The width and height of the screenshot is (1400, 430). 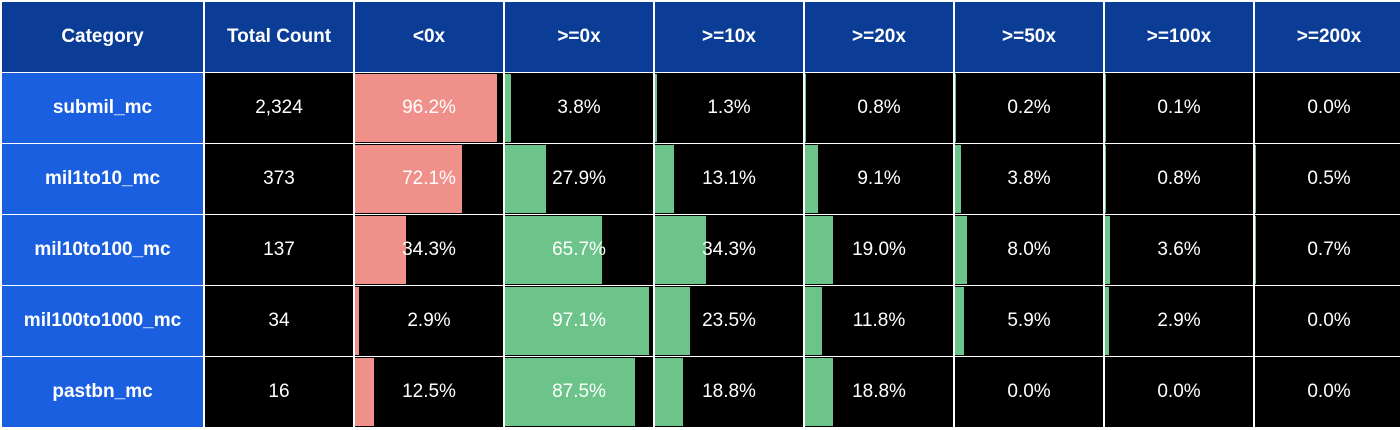 I want to click on percent-cell-gte-20x: 18.8%, so click(x=879, y=392).